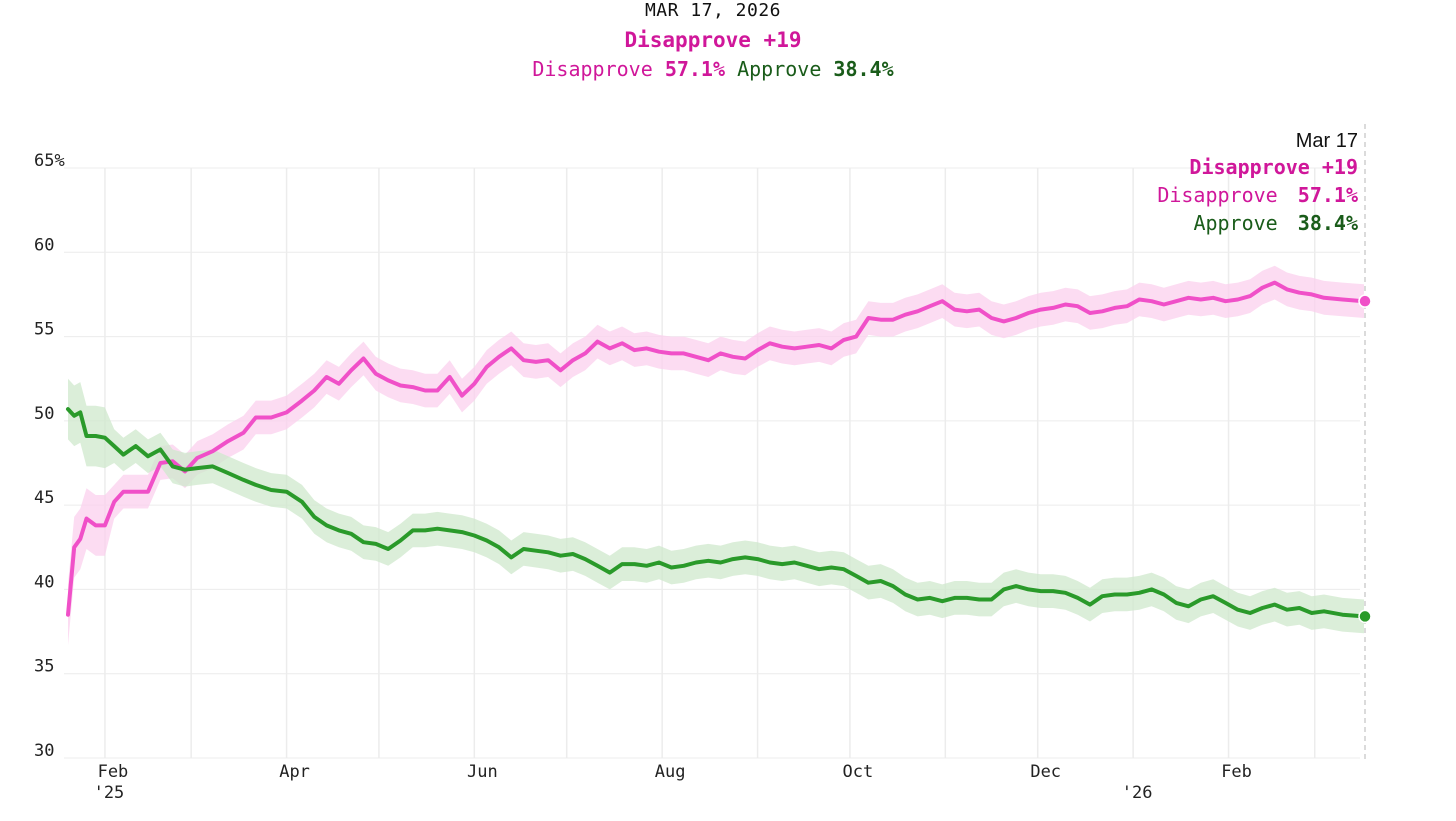 The height and width of the screenshot is (821, 1456). I want to click on annotation-approve-value: 38.4%, so click(1328, 223).